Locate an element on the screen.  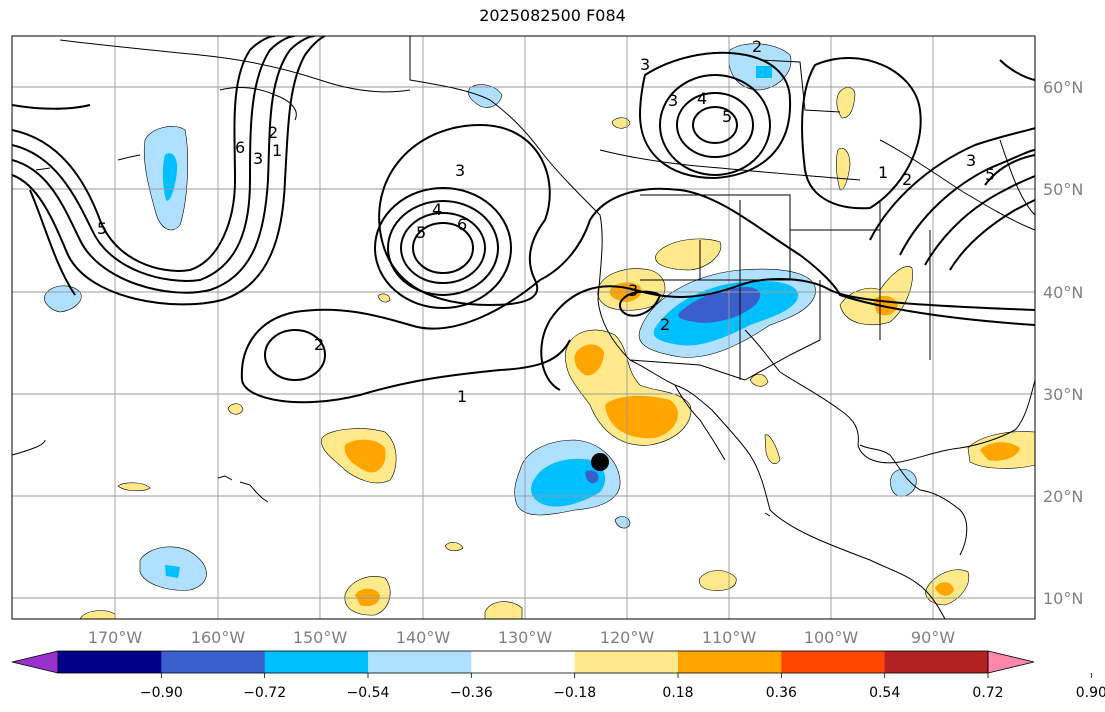
longitude-label: 150°W is located at coordinates (320, 637).